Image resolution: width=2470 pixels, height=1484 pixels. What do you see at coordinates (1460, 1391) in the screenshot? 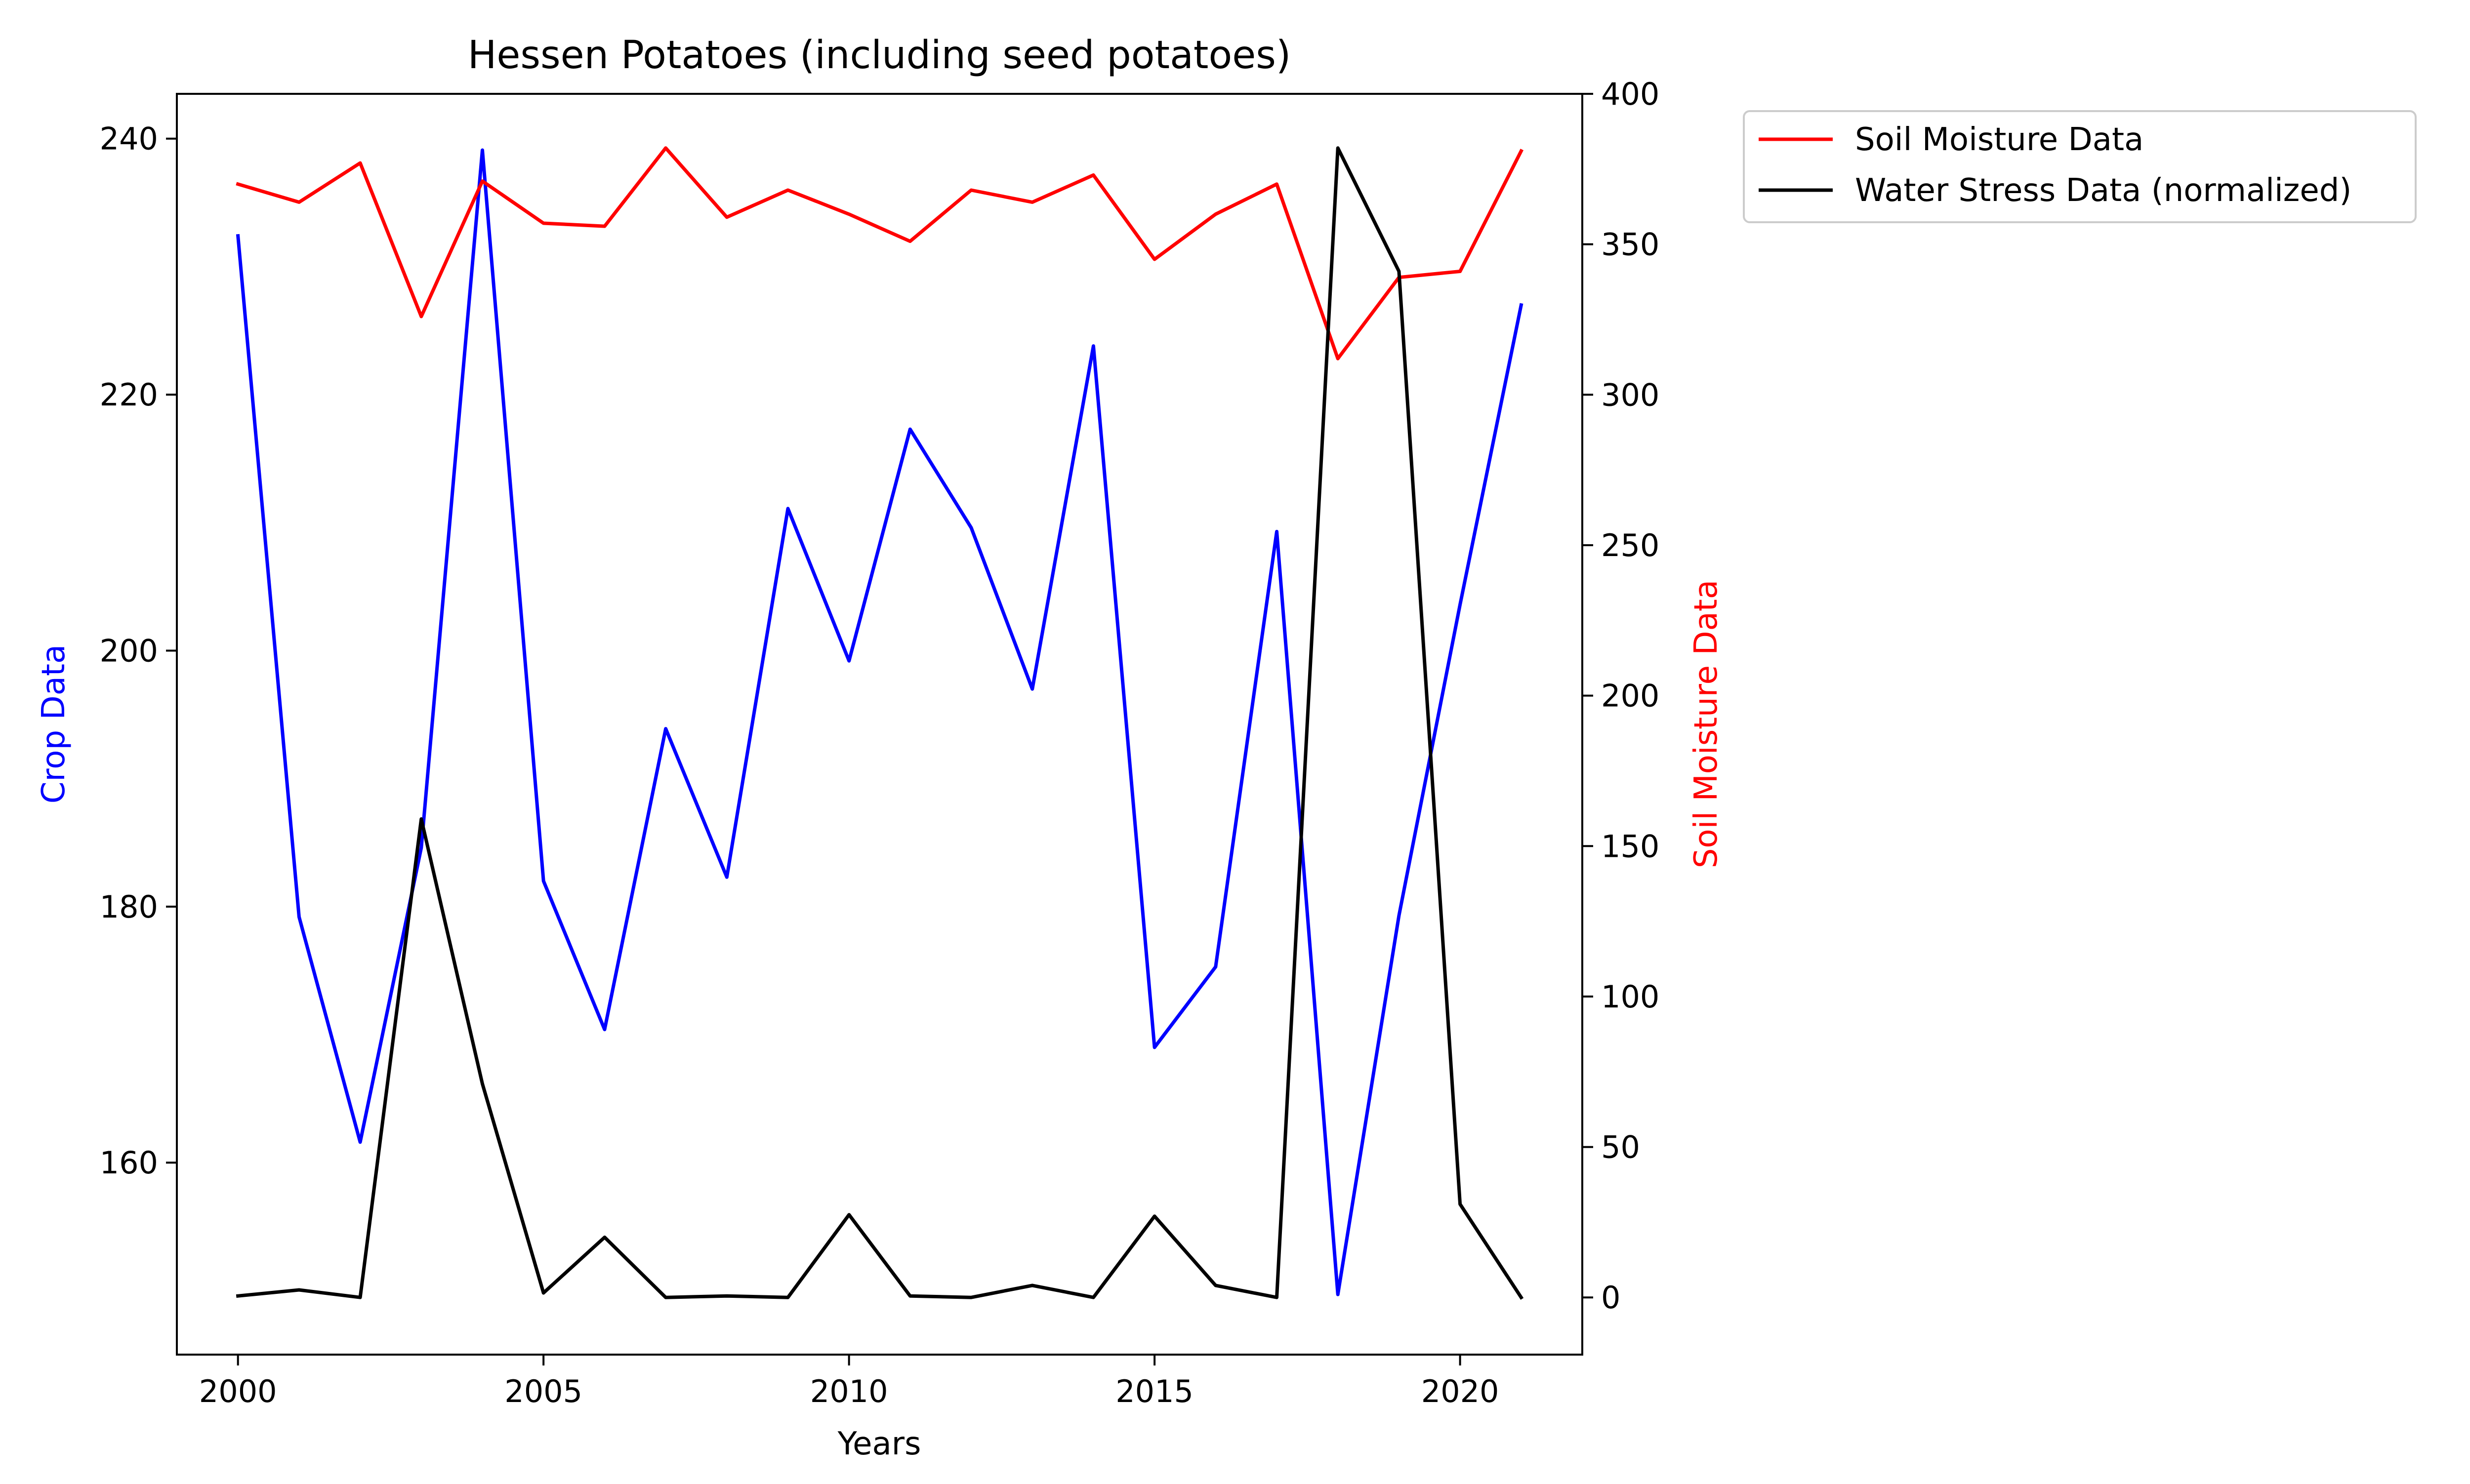
I see `x-tick-label: 2020` at bounding box center [1460, 1391].